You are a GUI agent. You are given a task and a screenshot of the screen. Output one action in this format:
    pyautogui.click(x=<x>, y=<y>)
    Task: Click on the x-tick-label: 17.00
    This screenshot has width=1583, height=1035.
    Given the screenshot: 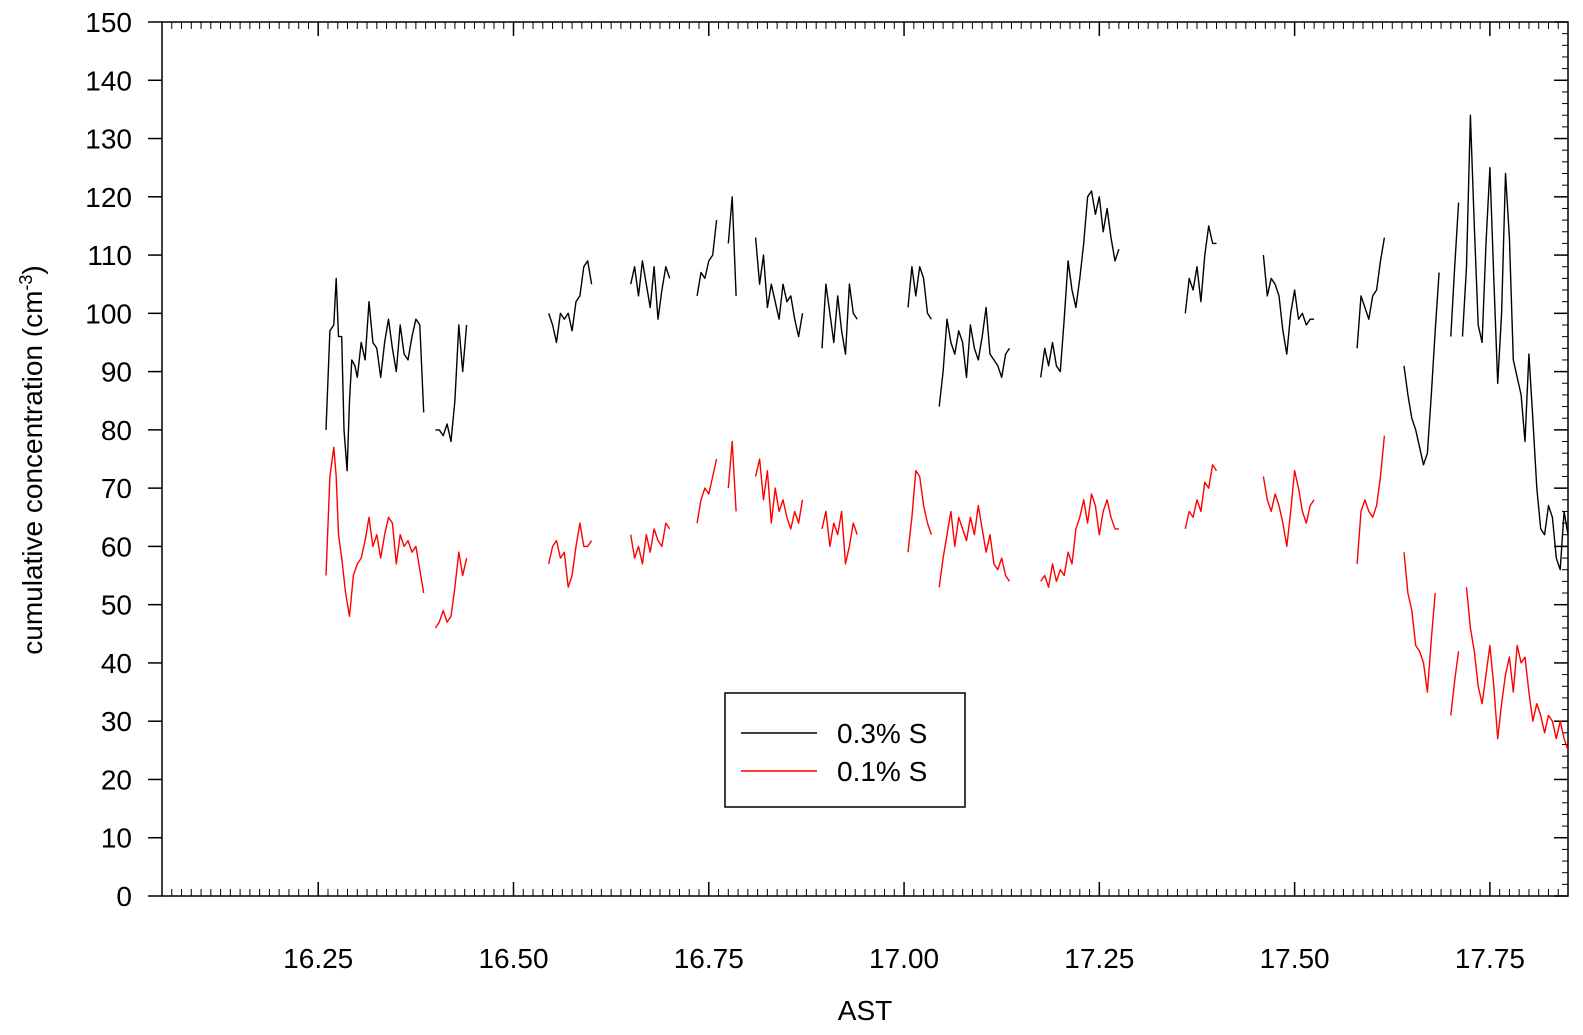 What is the action you would take?
    pyautogui.click(x=904, y=958)
    